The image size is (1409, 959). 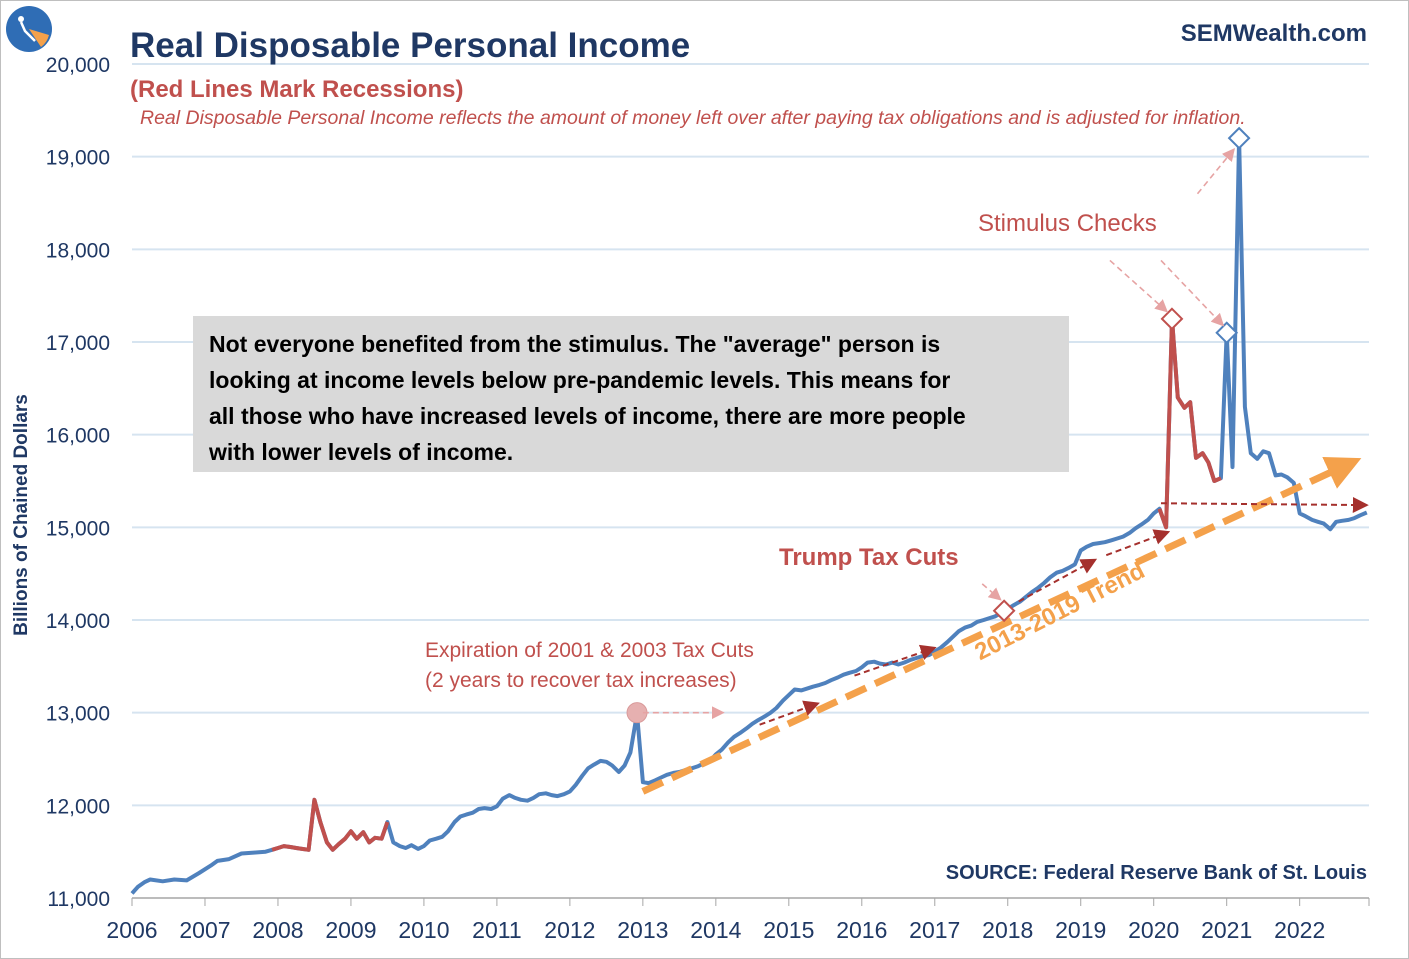 What do you see at coordinates (78, 343) in the screenshot?
I see `y-tick-label: 17,000` at bounding box center [78, 343].